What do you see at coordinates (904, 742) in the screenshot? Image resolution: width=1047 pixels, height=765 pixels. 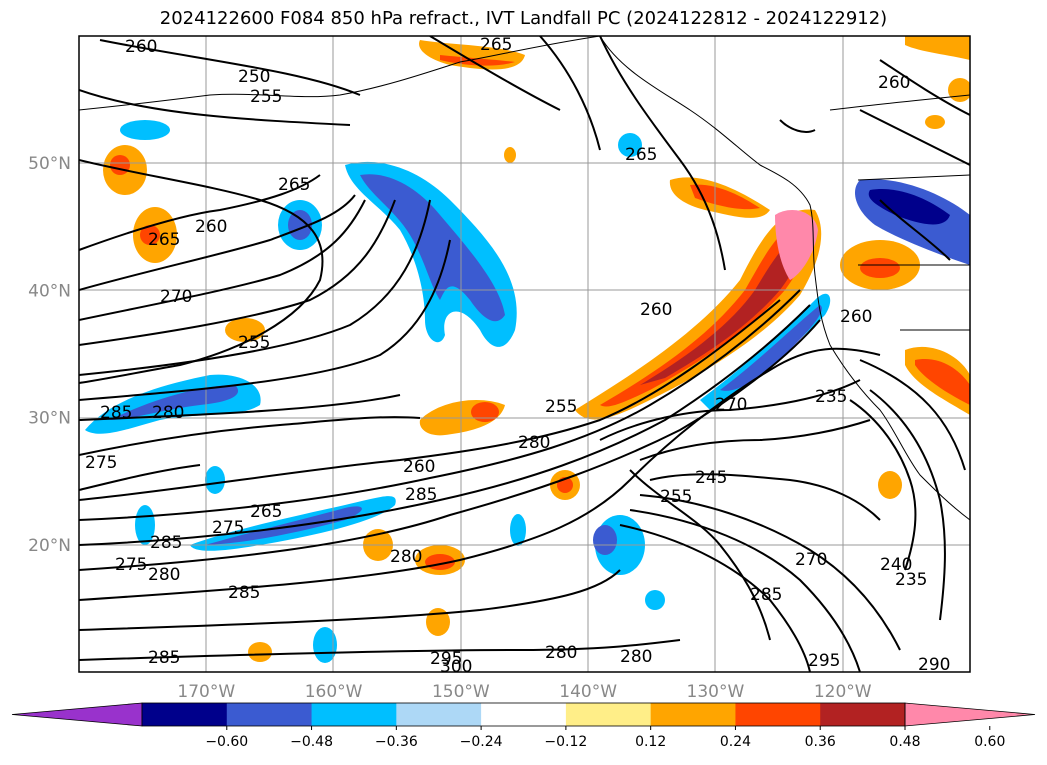 I see `colorbar-tick-label: 0.48` at bounding box center [904, 742].